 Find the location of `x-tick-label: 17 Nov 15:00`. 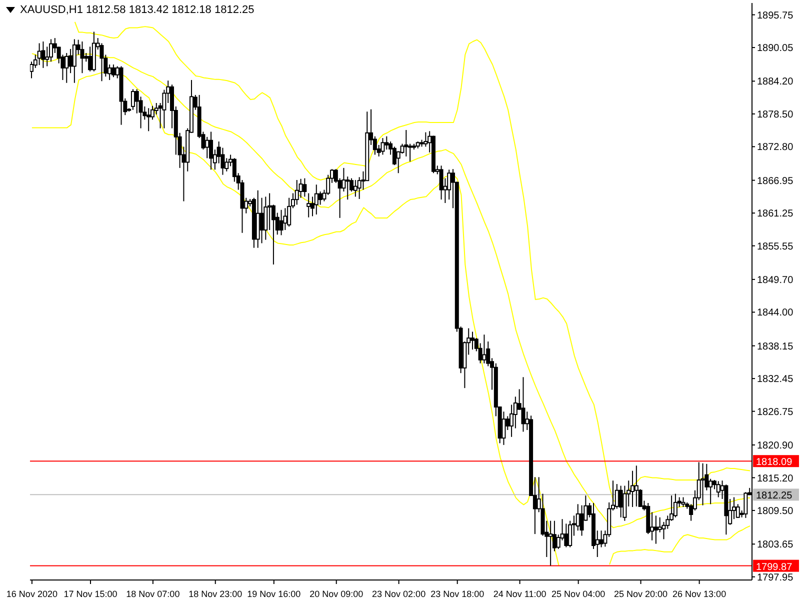

x-tick-label: 17 Nov 15:00 is located at coordinates (91, 594).